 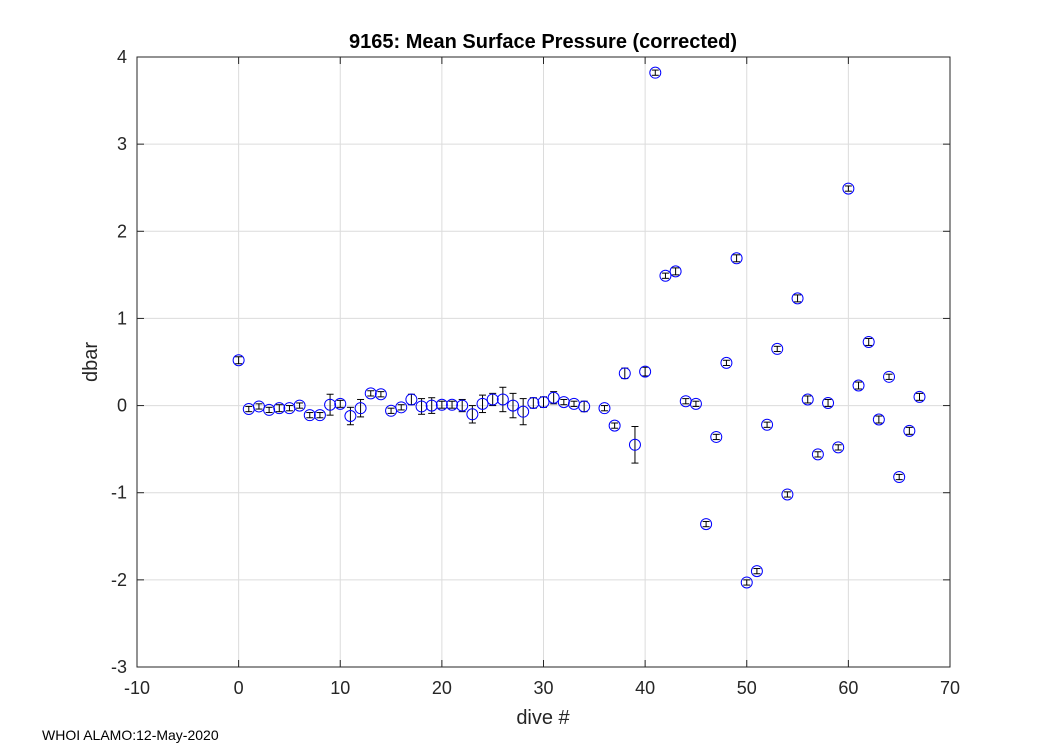 What do you see at coordinates (130, 735) in the screenshot?
I see `footer-credit: WHOI ALAMO:12-May-2020` at bounding box center [130, 735].